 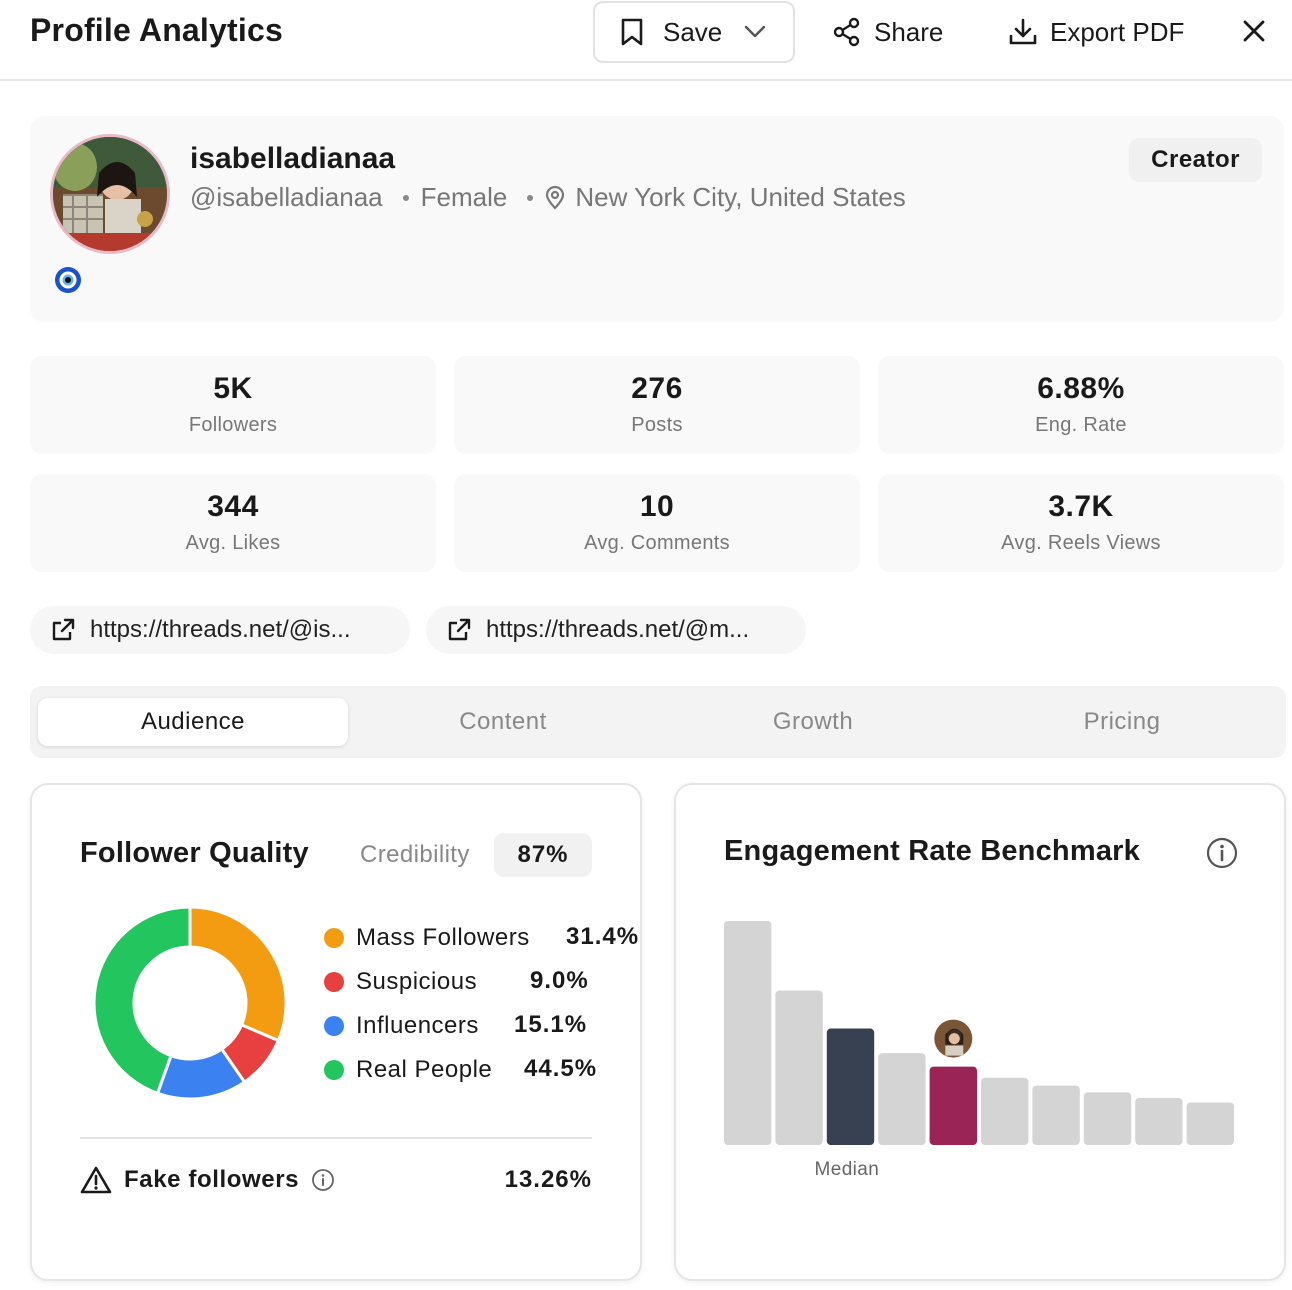 I want to click on stat-value: 10, so click(x=657, y=506).